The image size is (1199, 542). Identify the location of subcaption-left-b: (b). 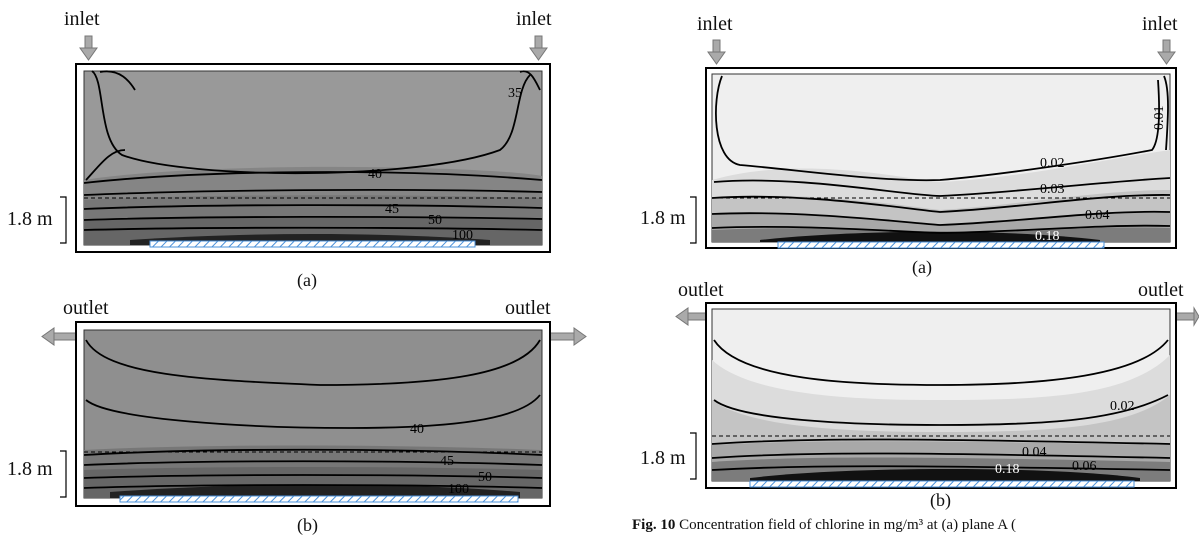
(307, 525).